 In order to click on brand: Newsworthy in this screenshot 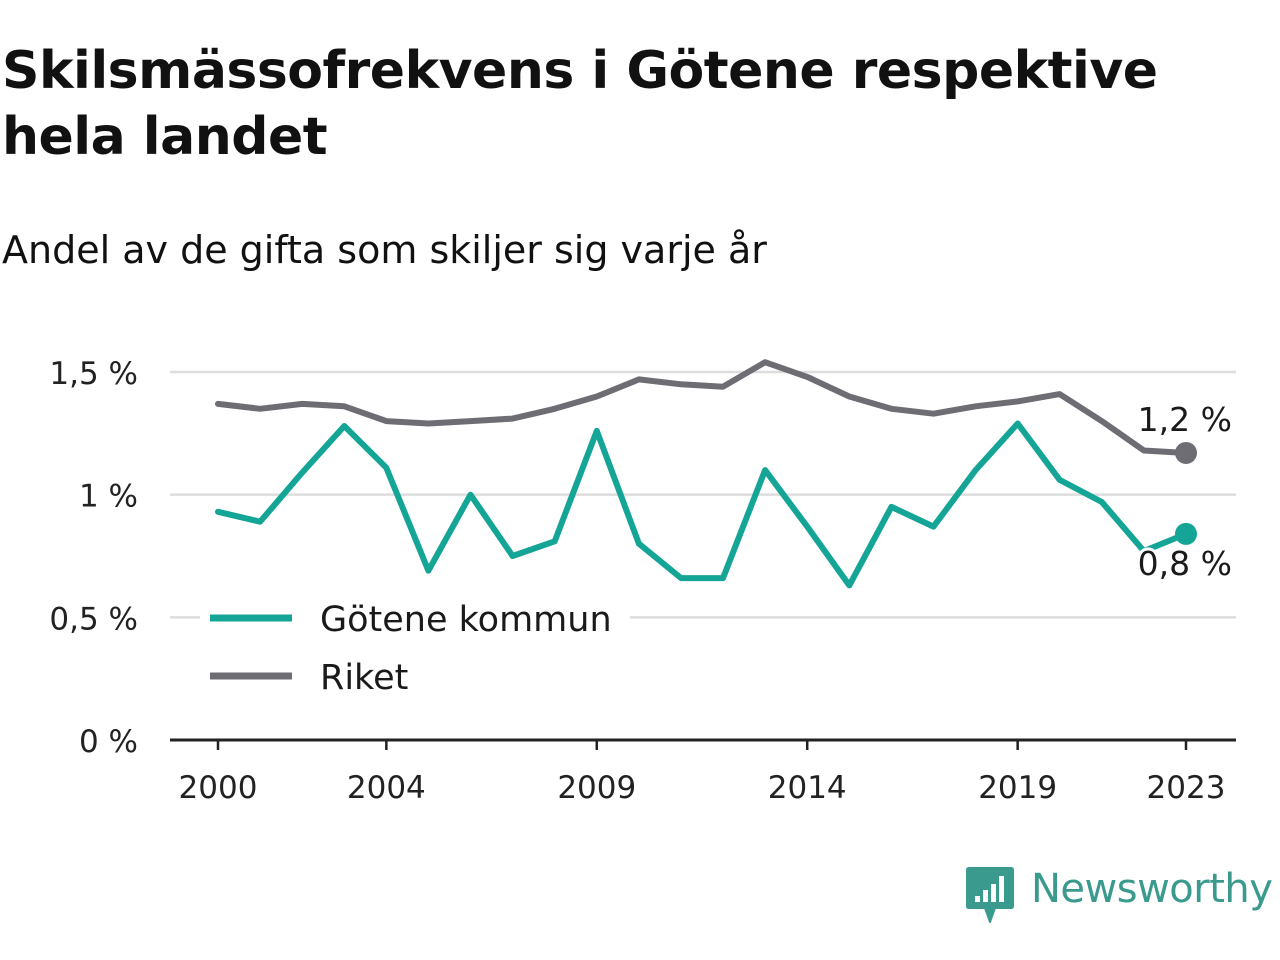, I will do `click(1118, 895)`.